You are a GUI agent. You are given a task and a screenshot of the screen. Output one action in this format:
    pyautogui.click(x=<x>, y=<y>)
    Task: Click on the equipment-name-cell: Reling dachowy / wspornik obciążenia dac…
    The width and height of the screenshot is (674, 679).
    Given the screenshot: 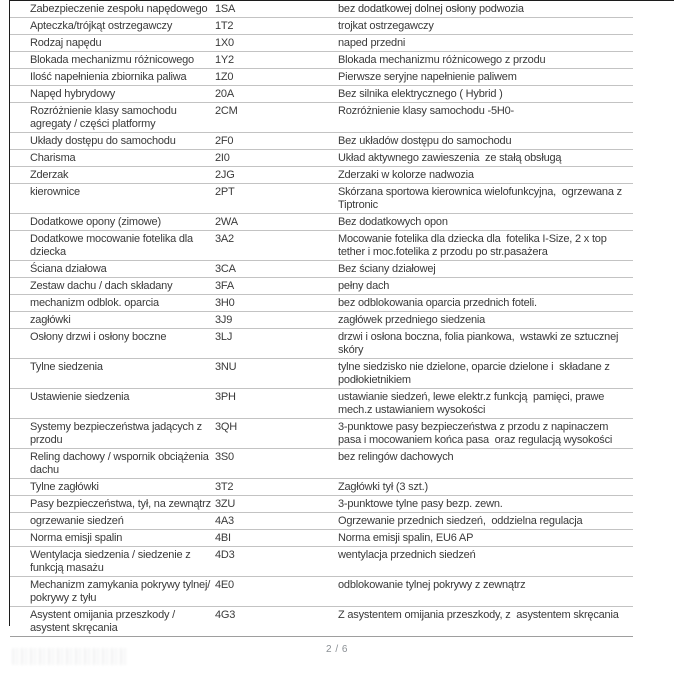 What is the action you would take?
    pyautogui.click(x=121, y=463)
    